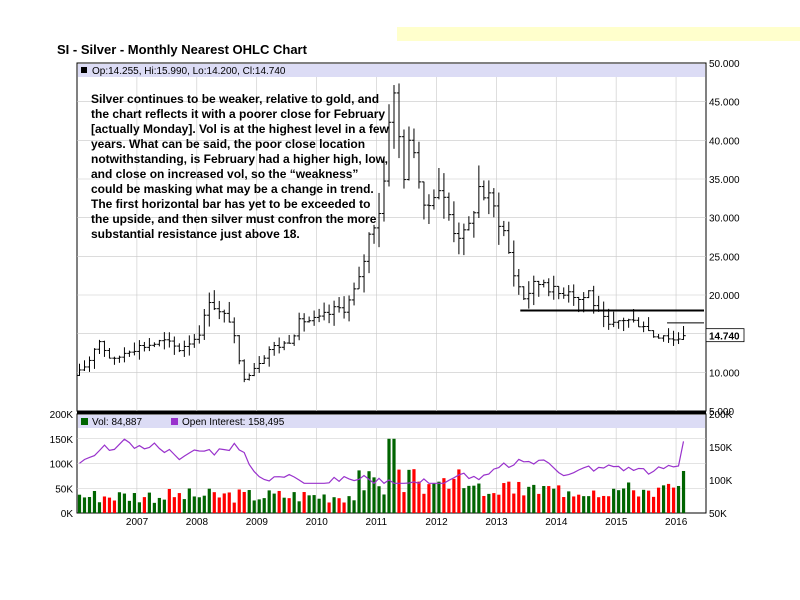 The width and height of the screenshot is (800, 600). Describe the element at coordinates (436, 522) in the screenshot. I see `year-tick-label: 2012` at that location.